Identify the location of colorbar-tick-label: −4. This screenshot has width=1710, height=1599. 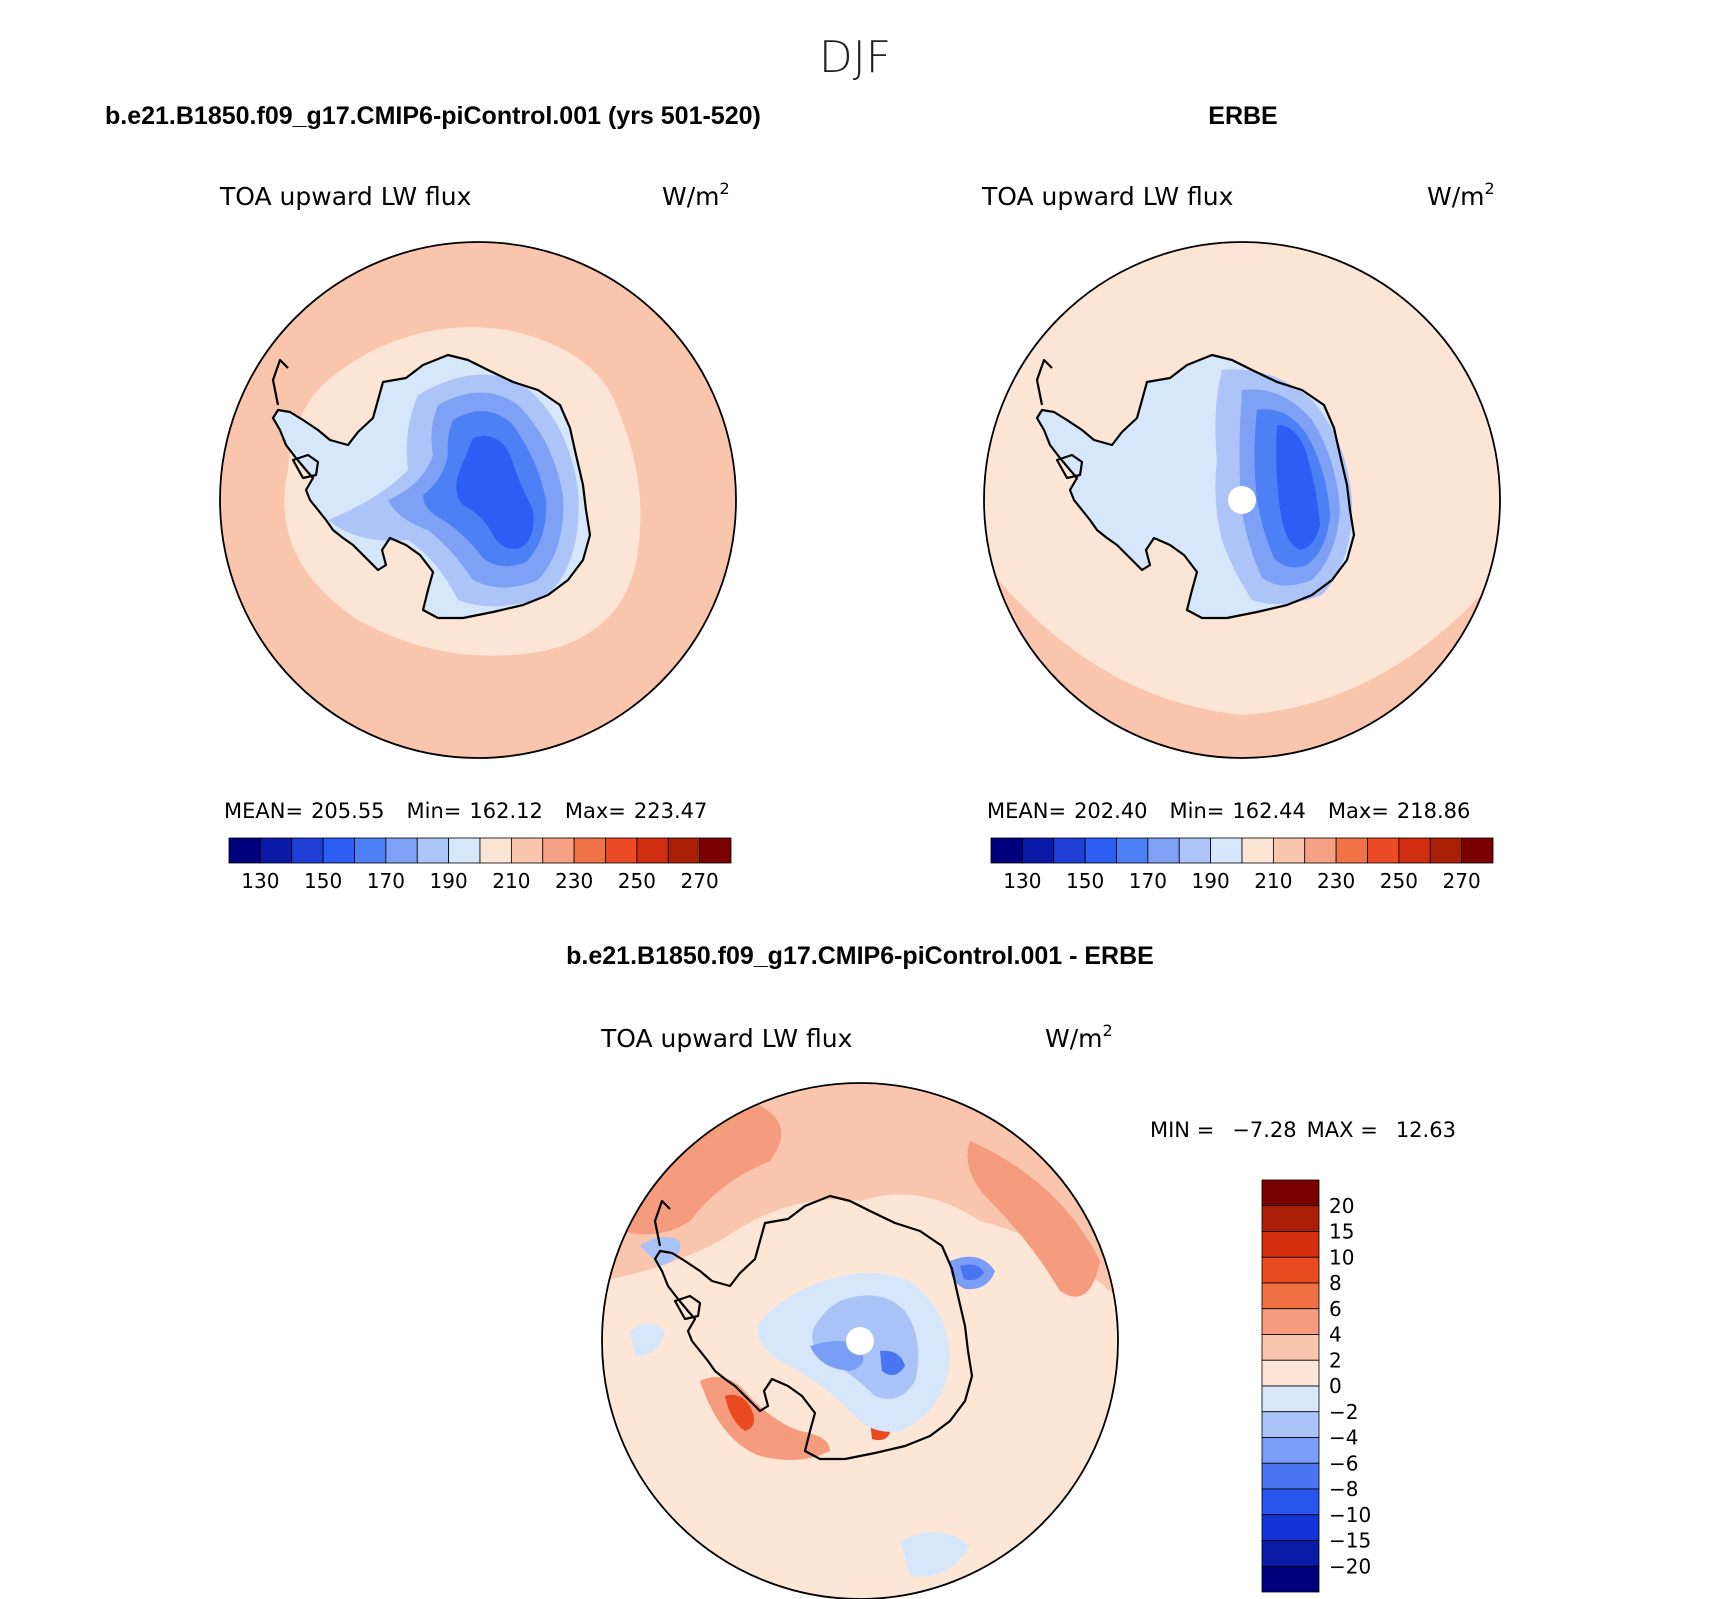
(1343, 1438).